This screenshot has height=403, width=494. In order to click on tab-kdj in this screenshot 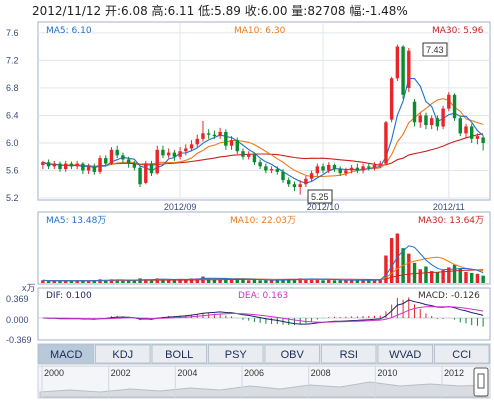, I will do `click(123, 354)`.